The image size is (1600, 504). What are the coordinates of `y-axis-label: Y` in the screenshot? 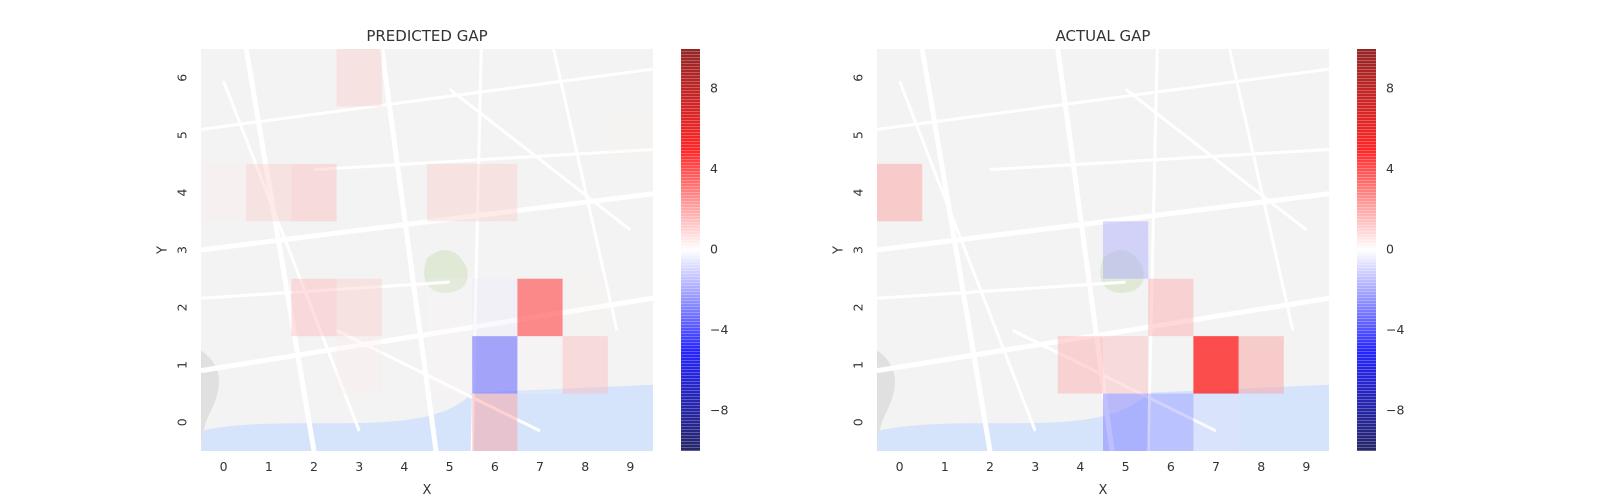 It's located at (163, 250).